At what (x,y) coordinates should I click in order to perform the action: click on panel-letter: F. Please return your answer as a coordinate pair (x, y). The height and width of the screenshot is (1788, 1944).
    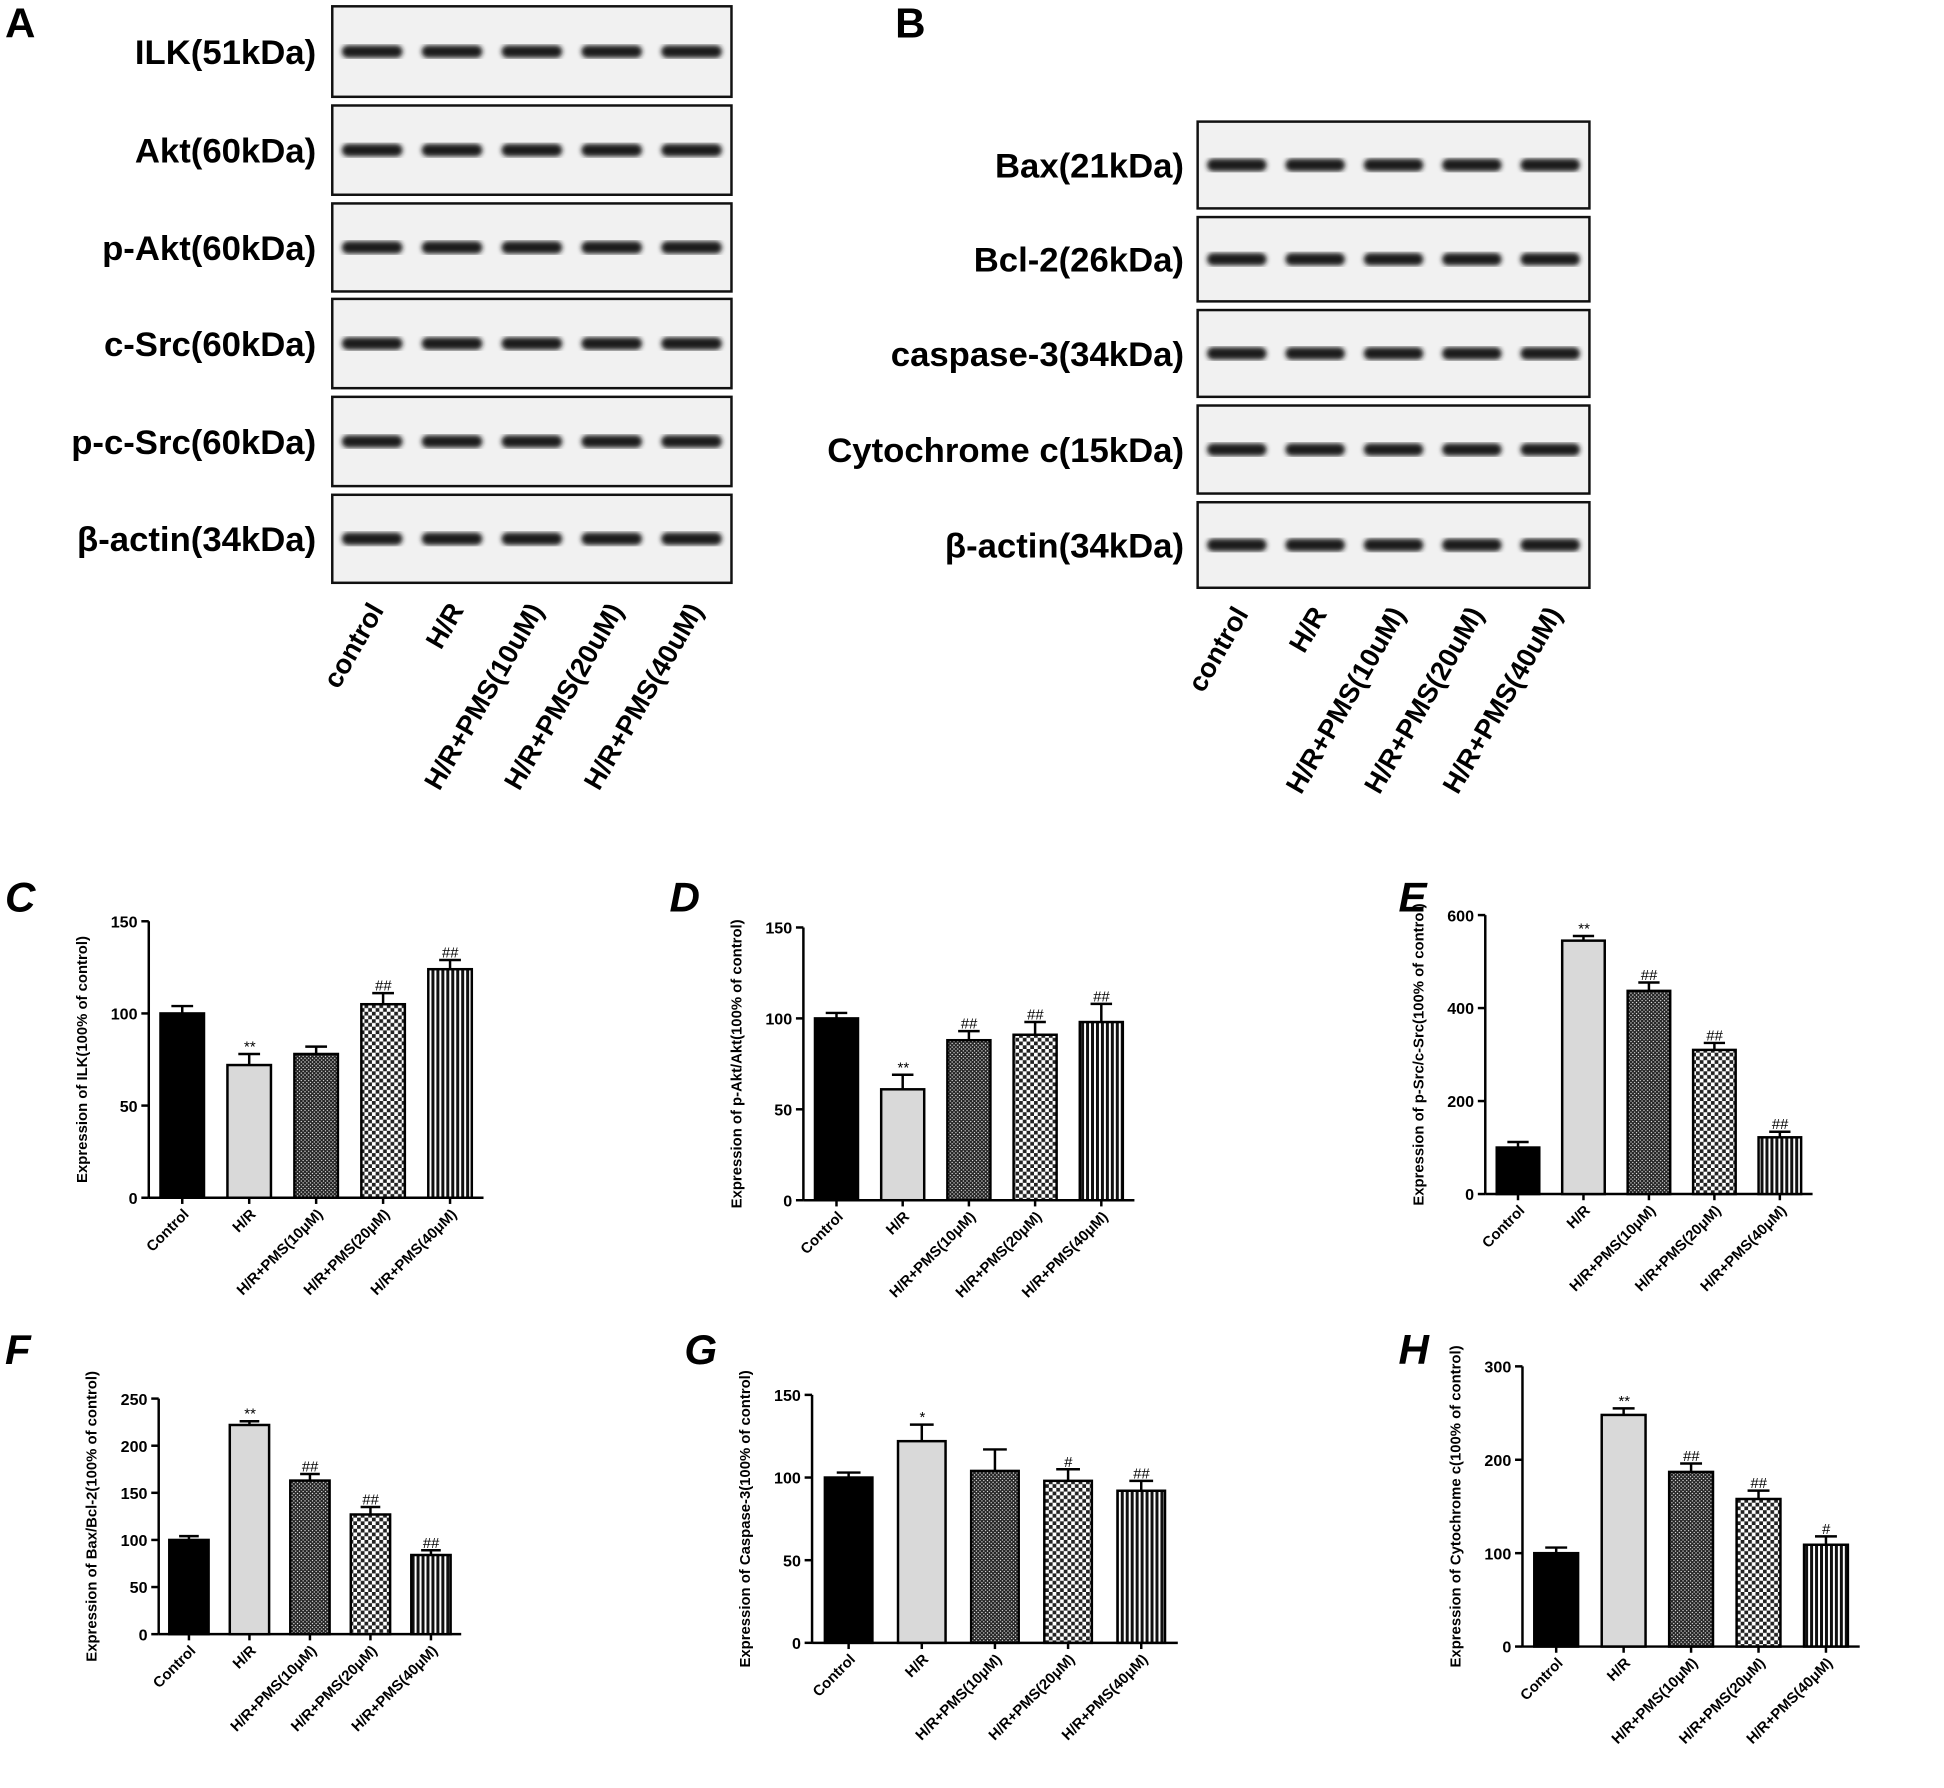
    Looking at the image, I should click on (18, 1349).